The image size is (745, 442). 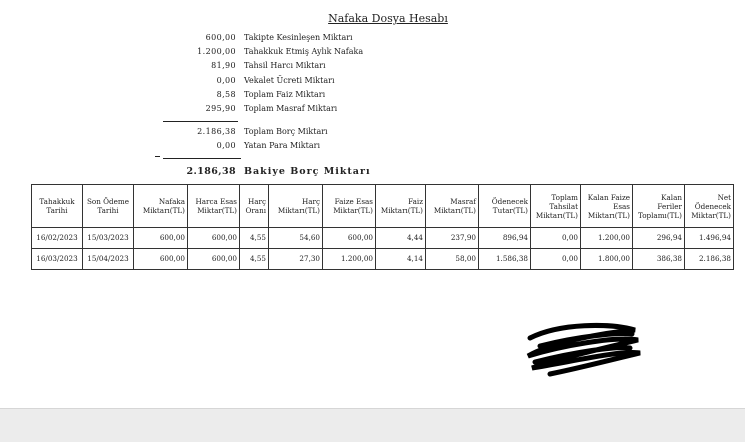 I want to click on cell: 16/02/2023, so click(x=57, y=238).